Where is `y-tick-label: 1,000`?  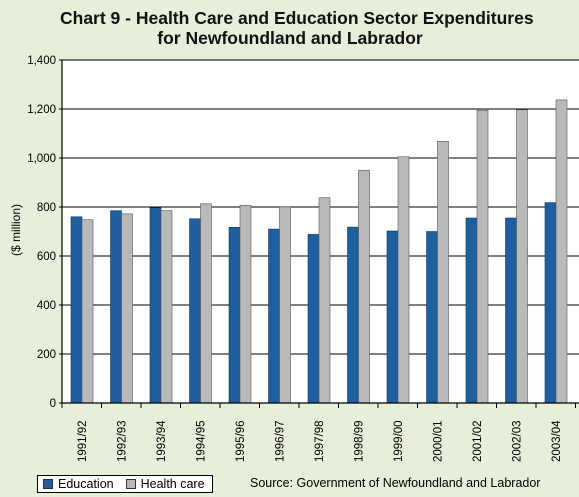 y-tick-label: 1,000 is located at coordinates (41, 159).